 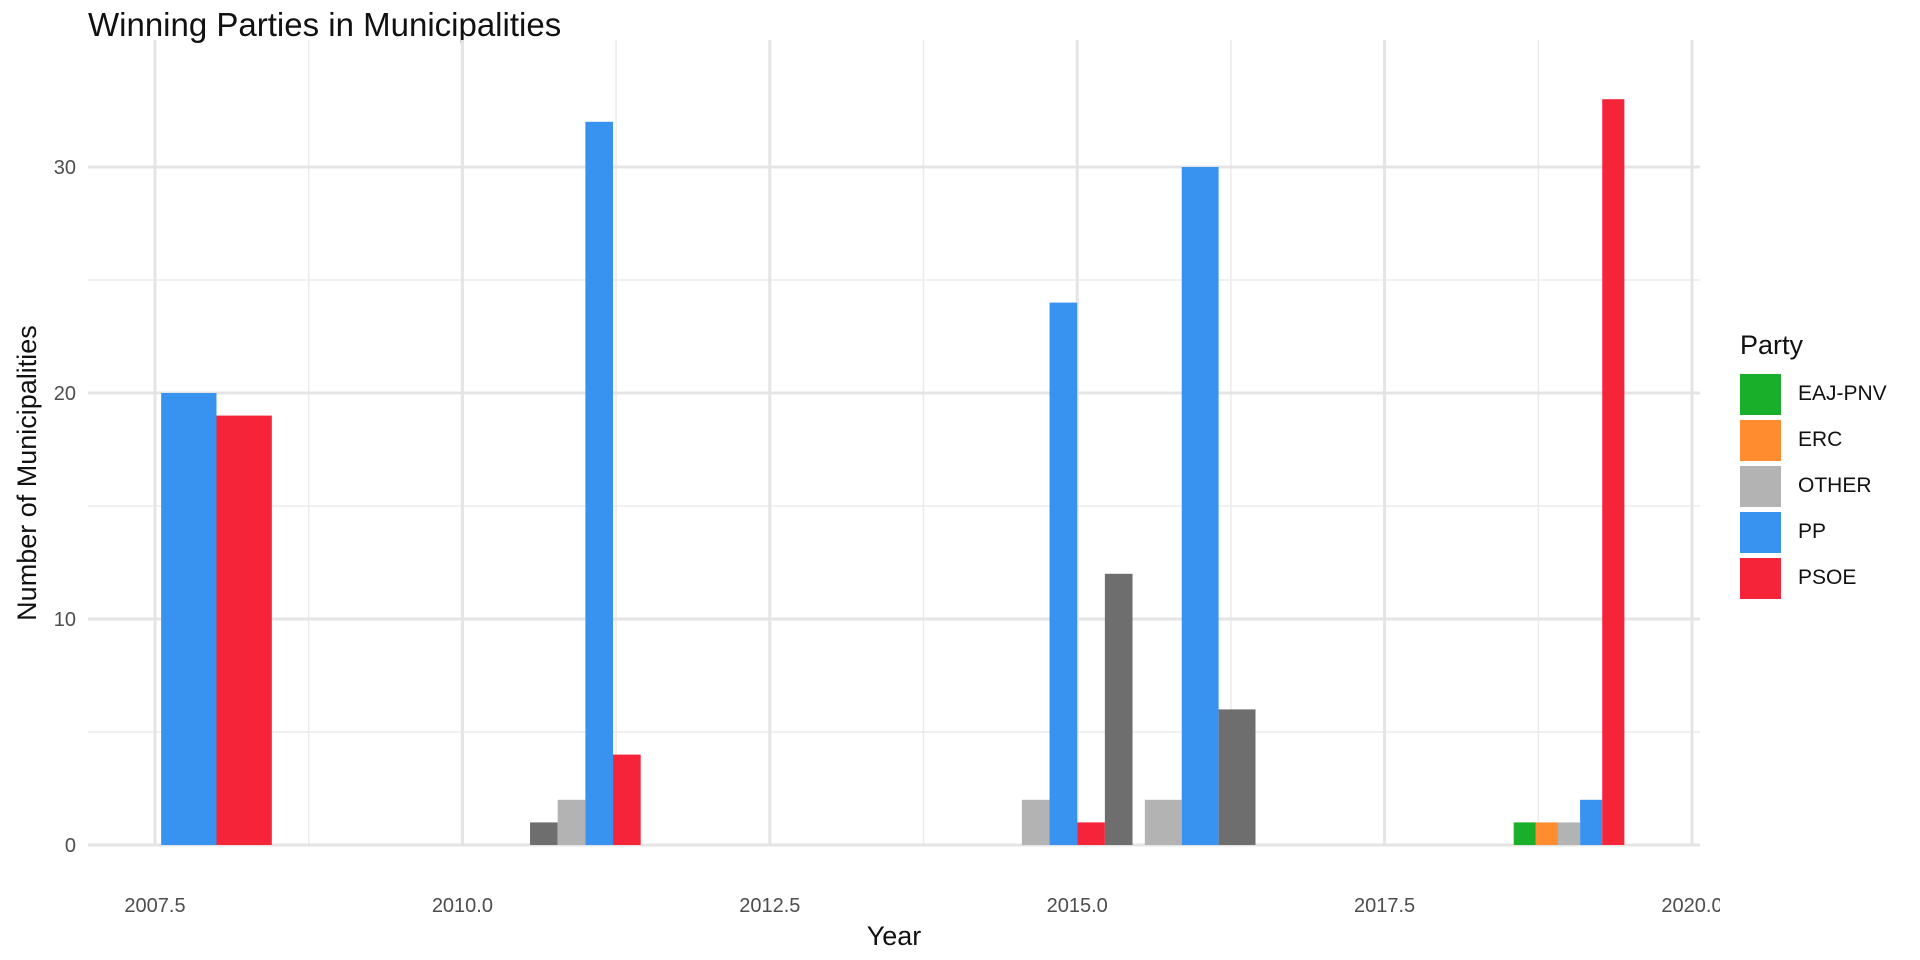 What do you see at coordinates (27, 473) in the screenshot?
I see `y-axis-title: Number of Municipalities` at bounding box center [27, 473].